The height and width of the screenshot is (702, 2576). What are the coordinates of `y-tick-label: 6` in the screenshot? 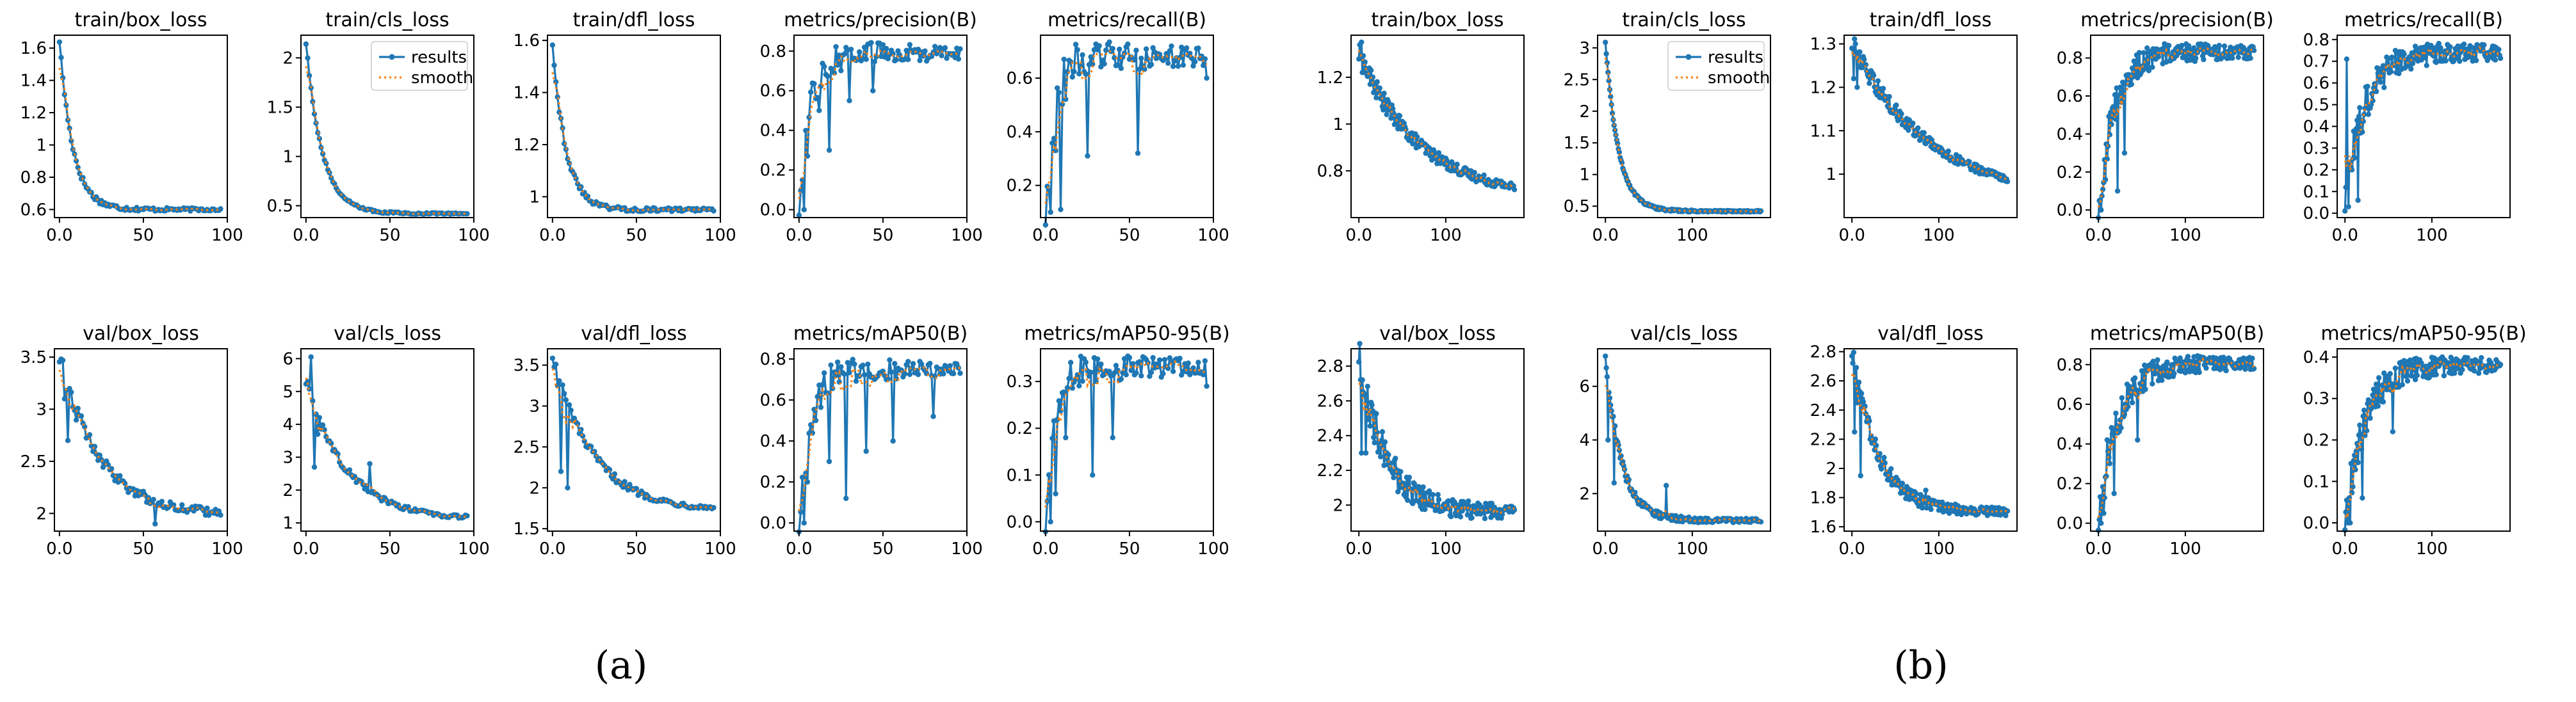 It's located at (1584, 387).